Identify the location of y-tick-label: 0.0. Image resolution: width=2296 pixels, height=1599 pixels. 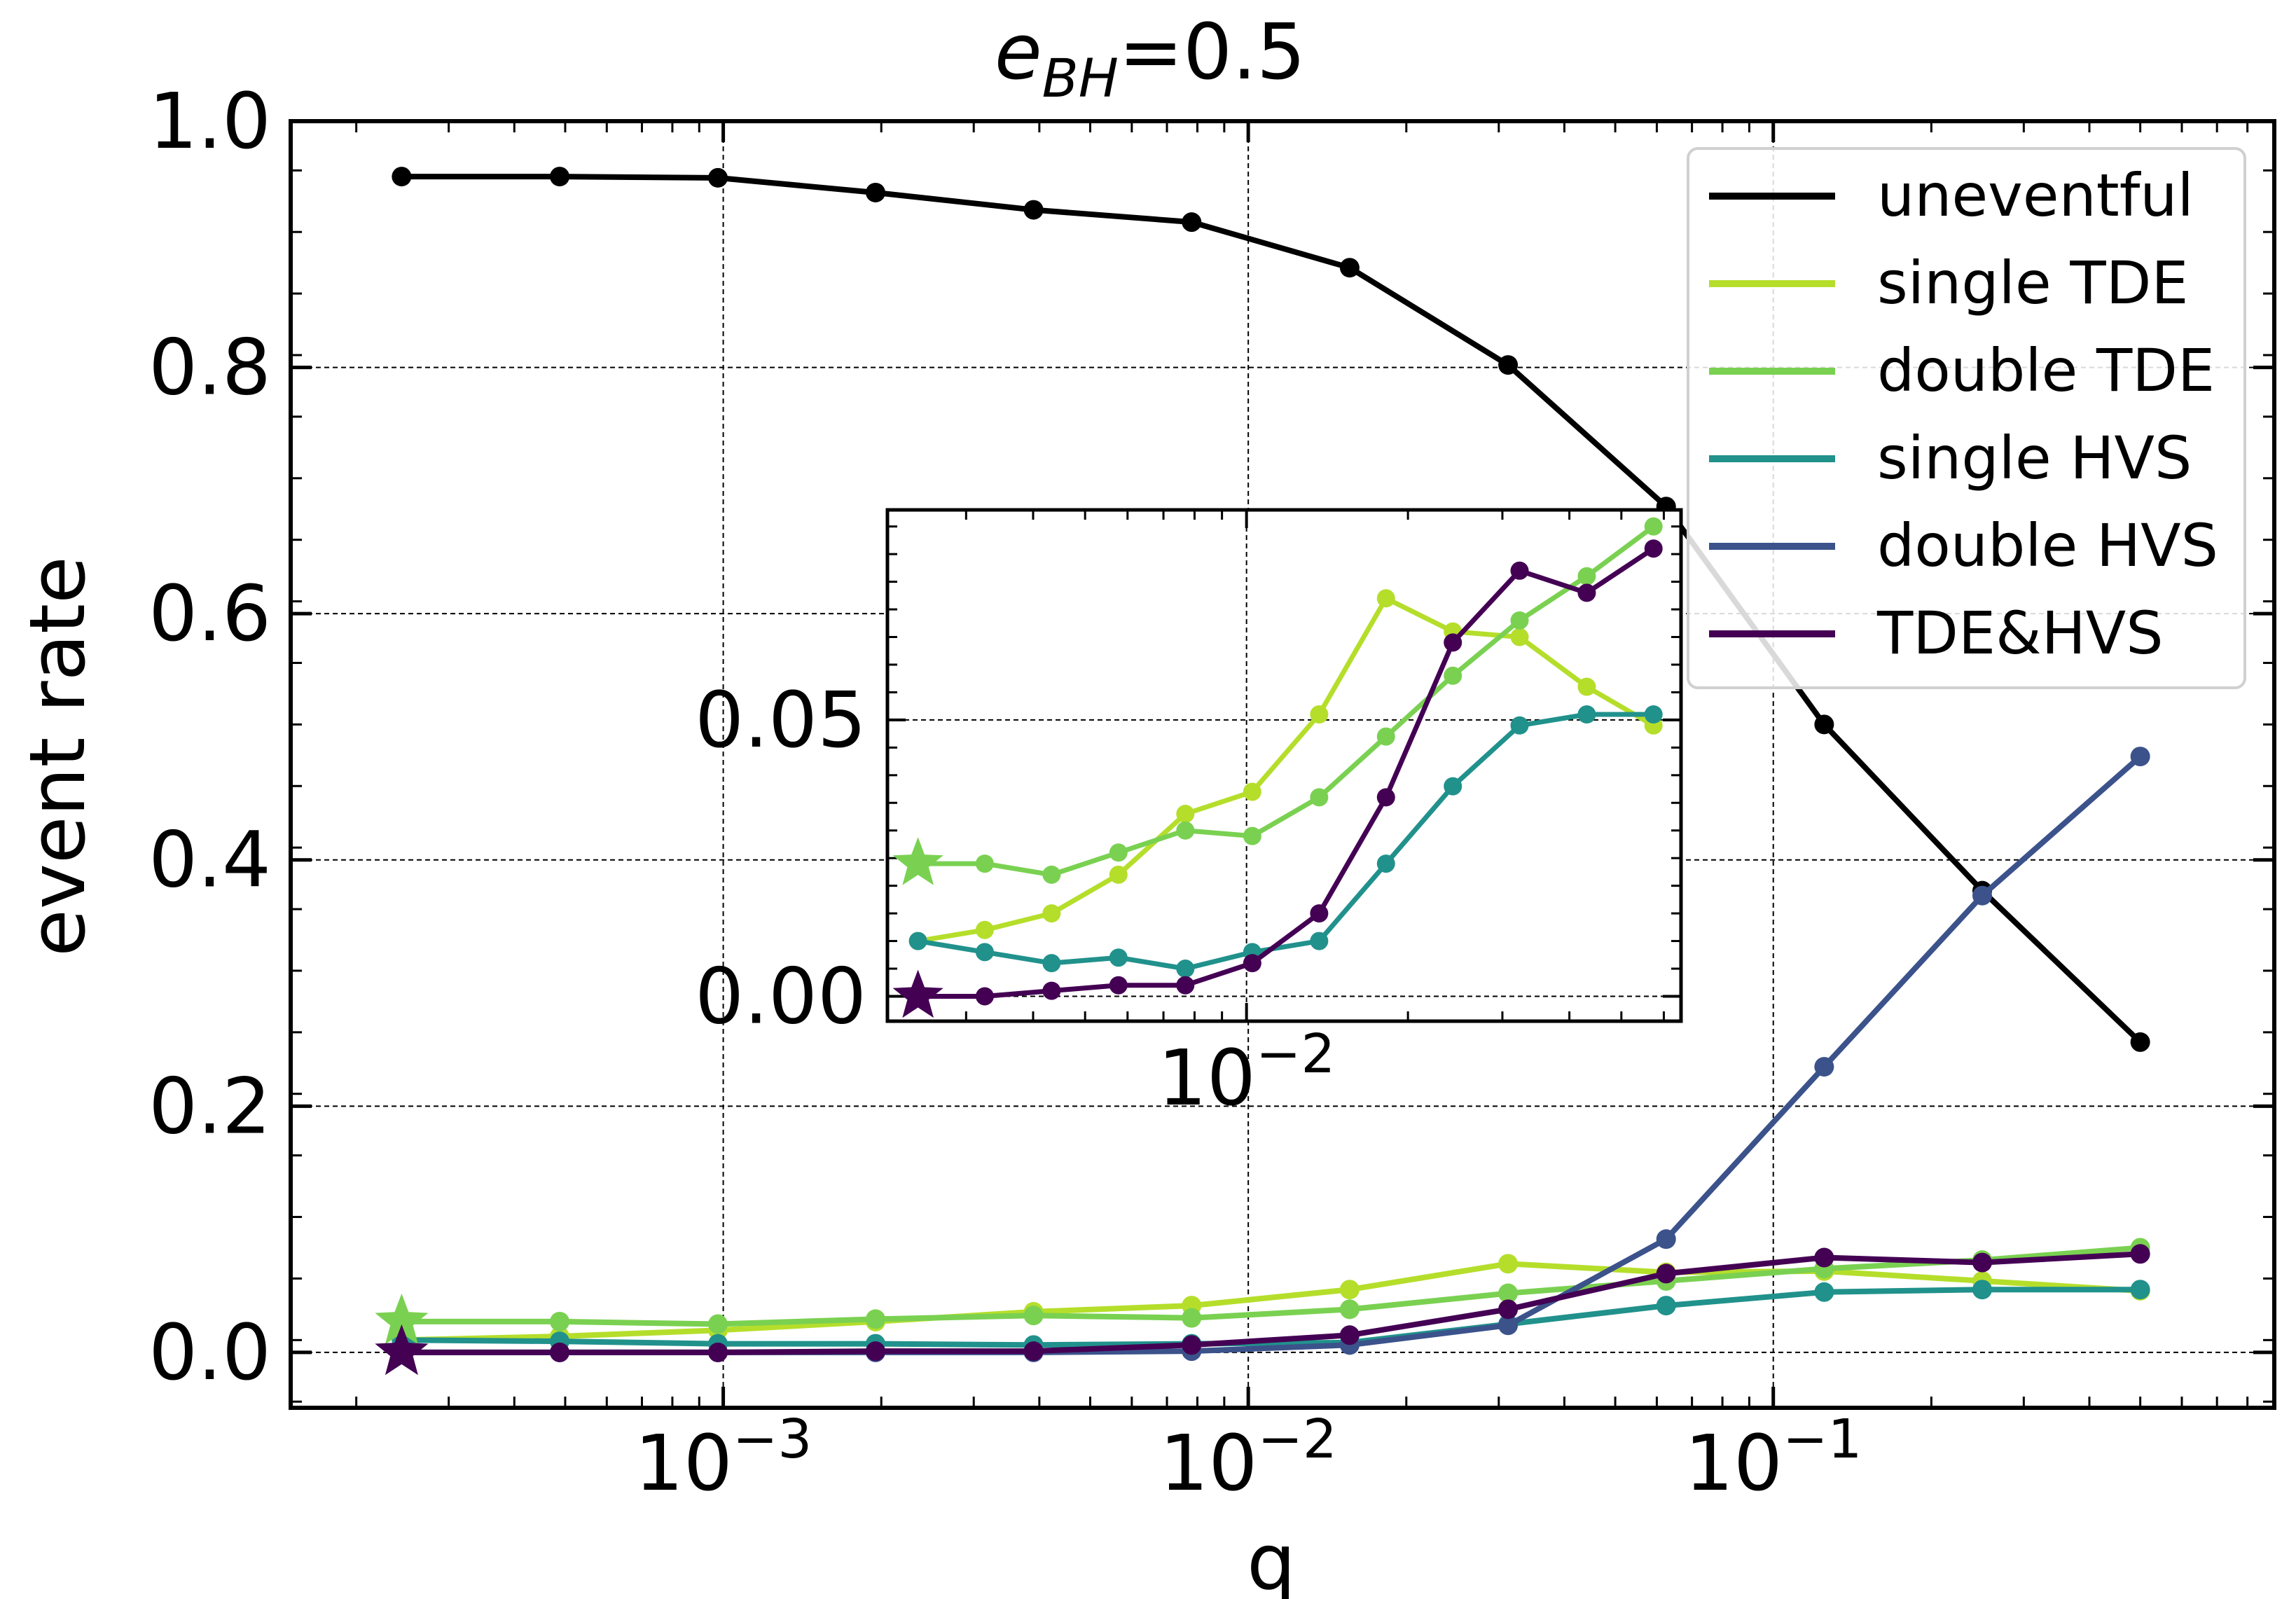
(209, 1352).